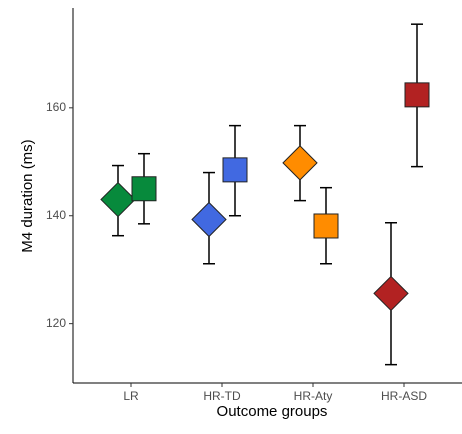 This screenshot has width=462, height=434. Describe the element at coordinates (222, 396) in the screenshot. I see `x-tick-label: HR-TD` at that location.